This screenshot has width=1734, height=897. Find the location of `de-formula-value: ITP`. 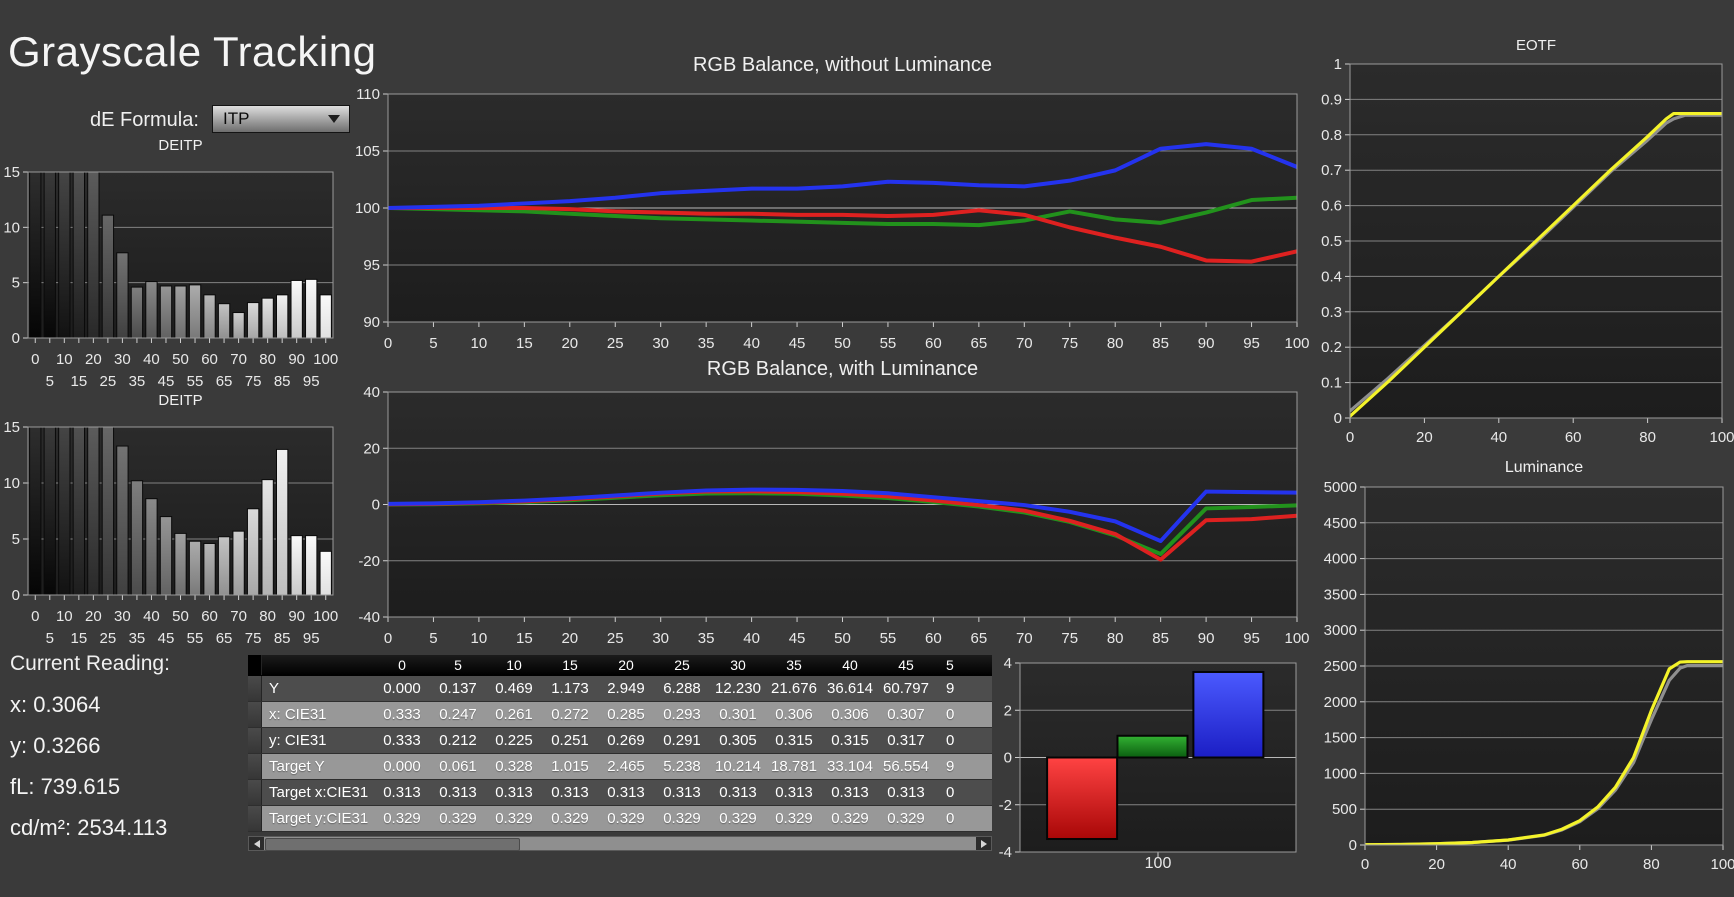

de-formula-value: ITP is located at coordinates (236, 118).